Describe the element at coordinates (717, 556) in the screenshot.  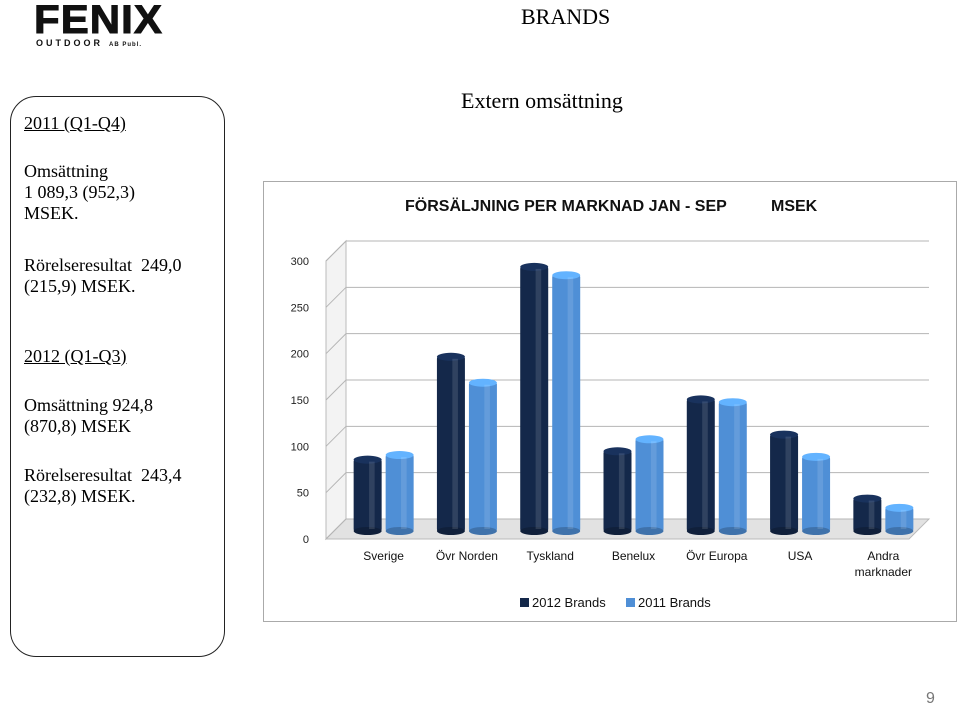
I see `x-category-label: Övr Europa` at that location.